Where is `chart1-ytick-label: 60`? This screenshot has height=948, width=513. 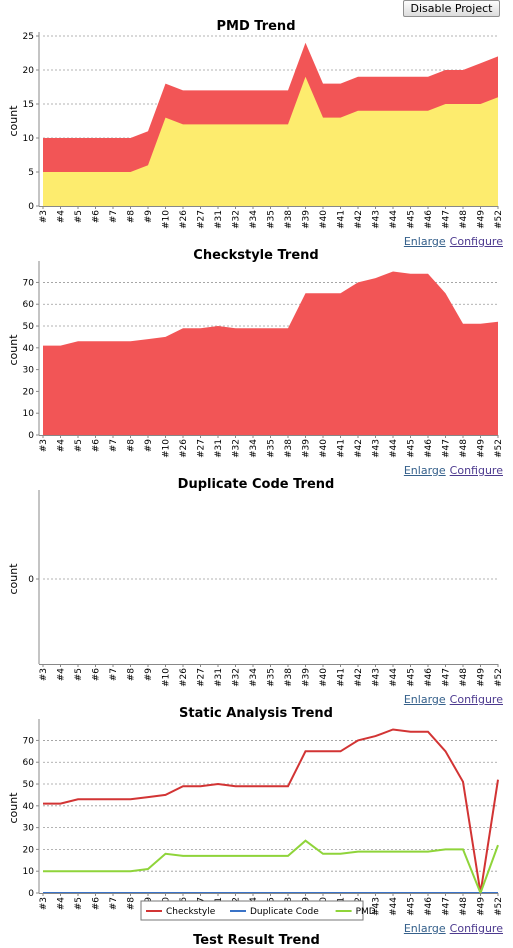
chart1-ytick-label: 60 is located at coordinates (29, 305).